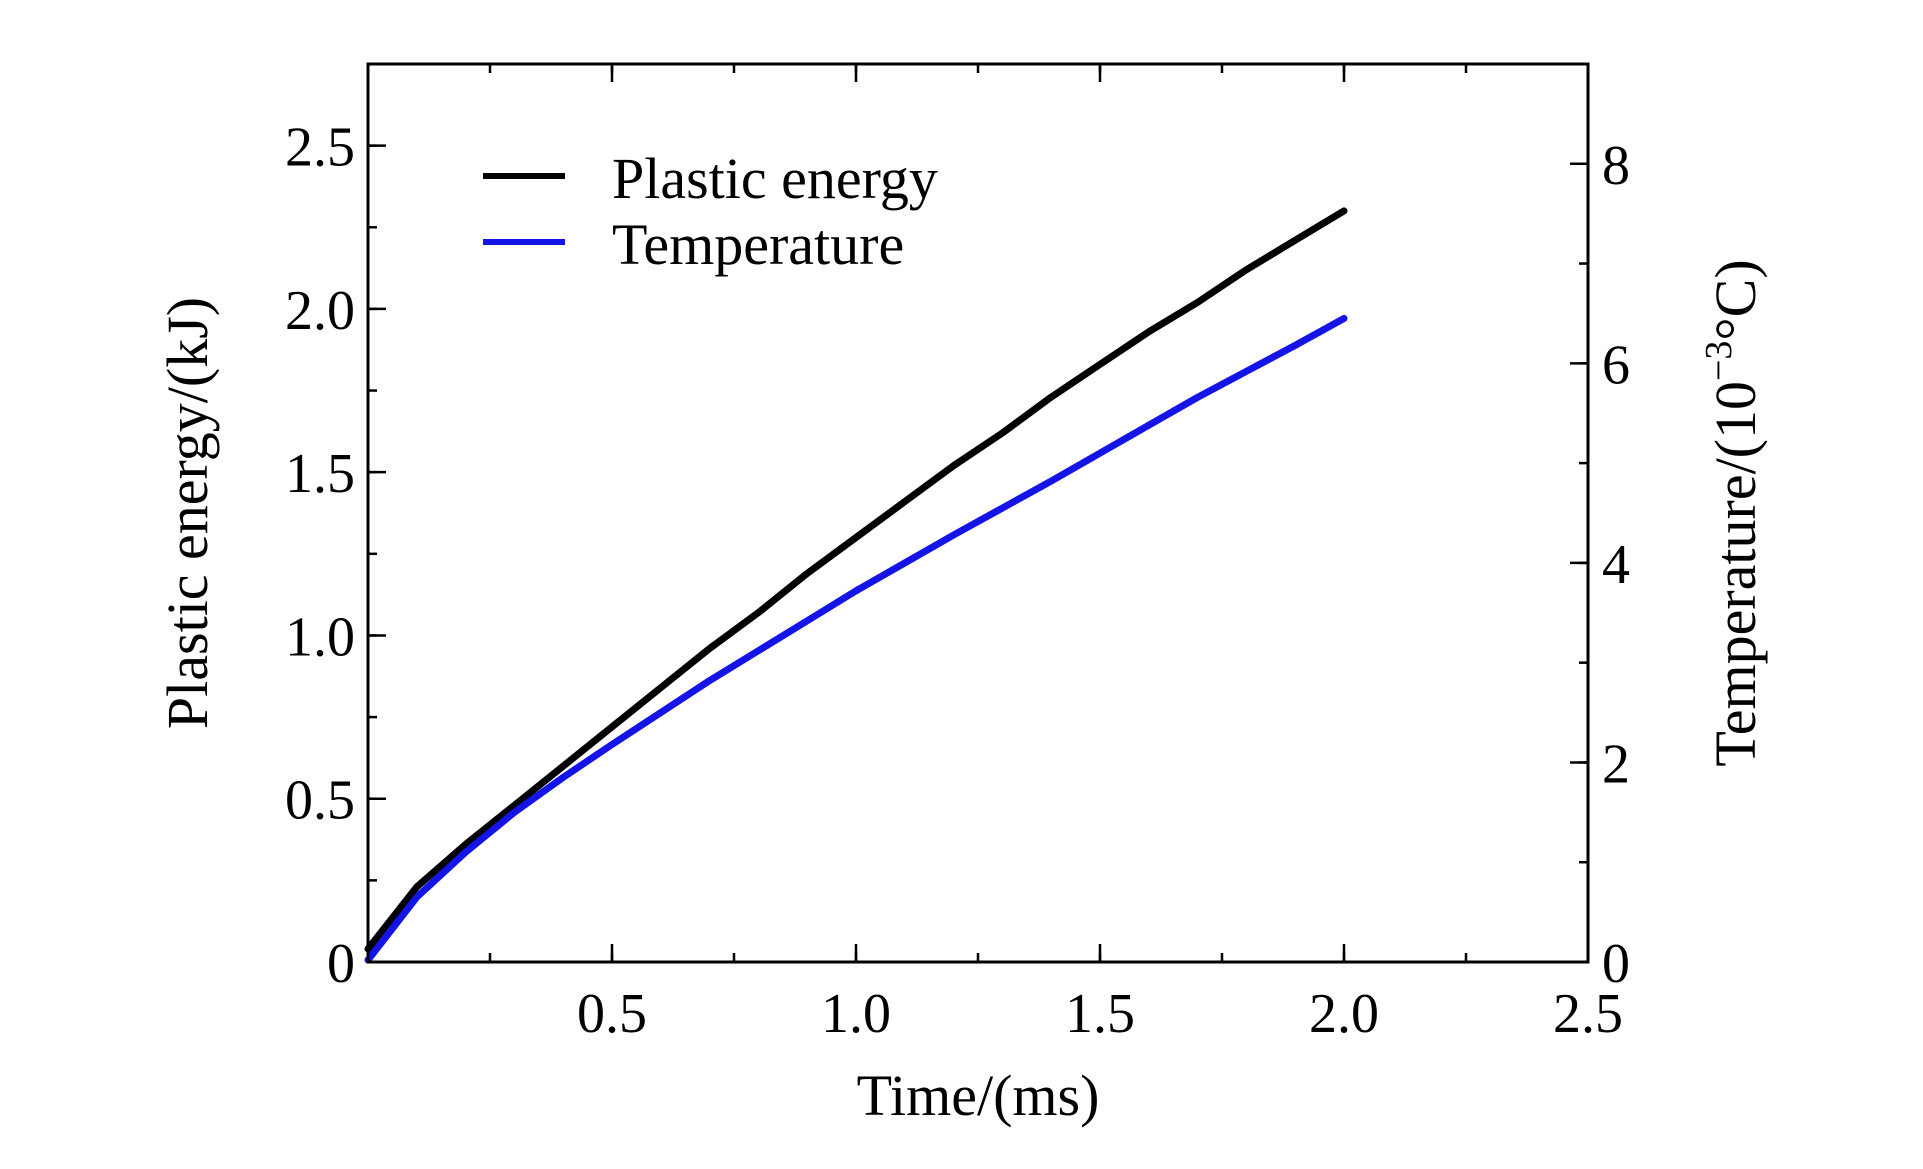 Image resolution: width=1923 pixels, height=1169 pixels. What do you see at coordinates (1616, 565) in the screenshot?
I see `y2-tick-label-4: 4` at bounding box center [1616, 565].